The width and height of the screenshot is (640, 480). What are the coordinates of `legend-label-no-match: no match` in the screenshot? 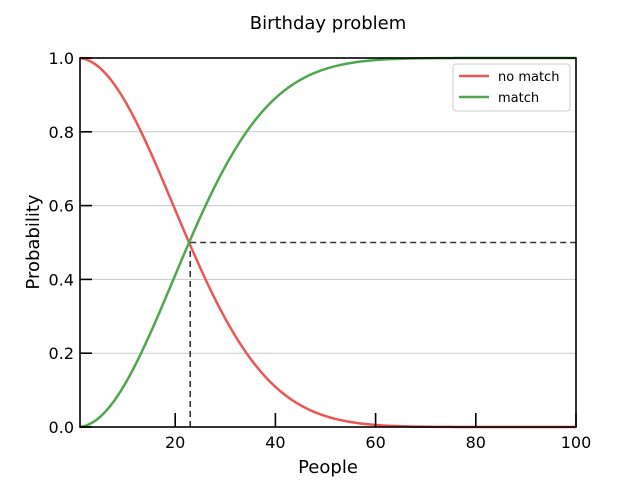 It's located at (528, 77).